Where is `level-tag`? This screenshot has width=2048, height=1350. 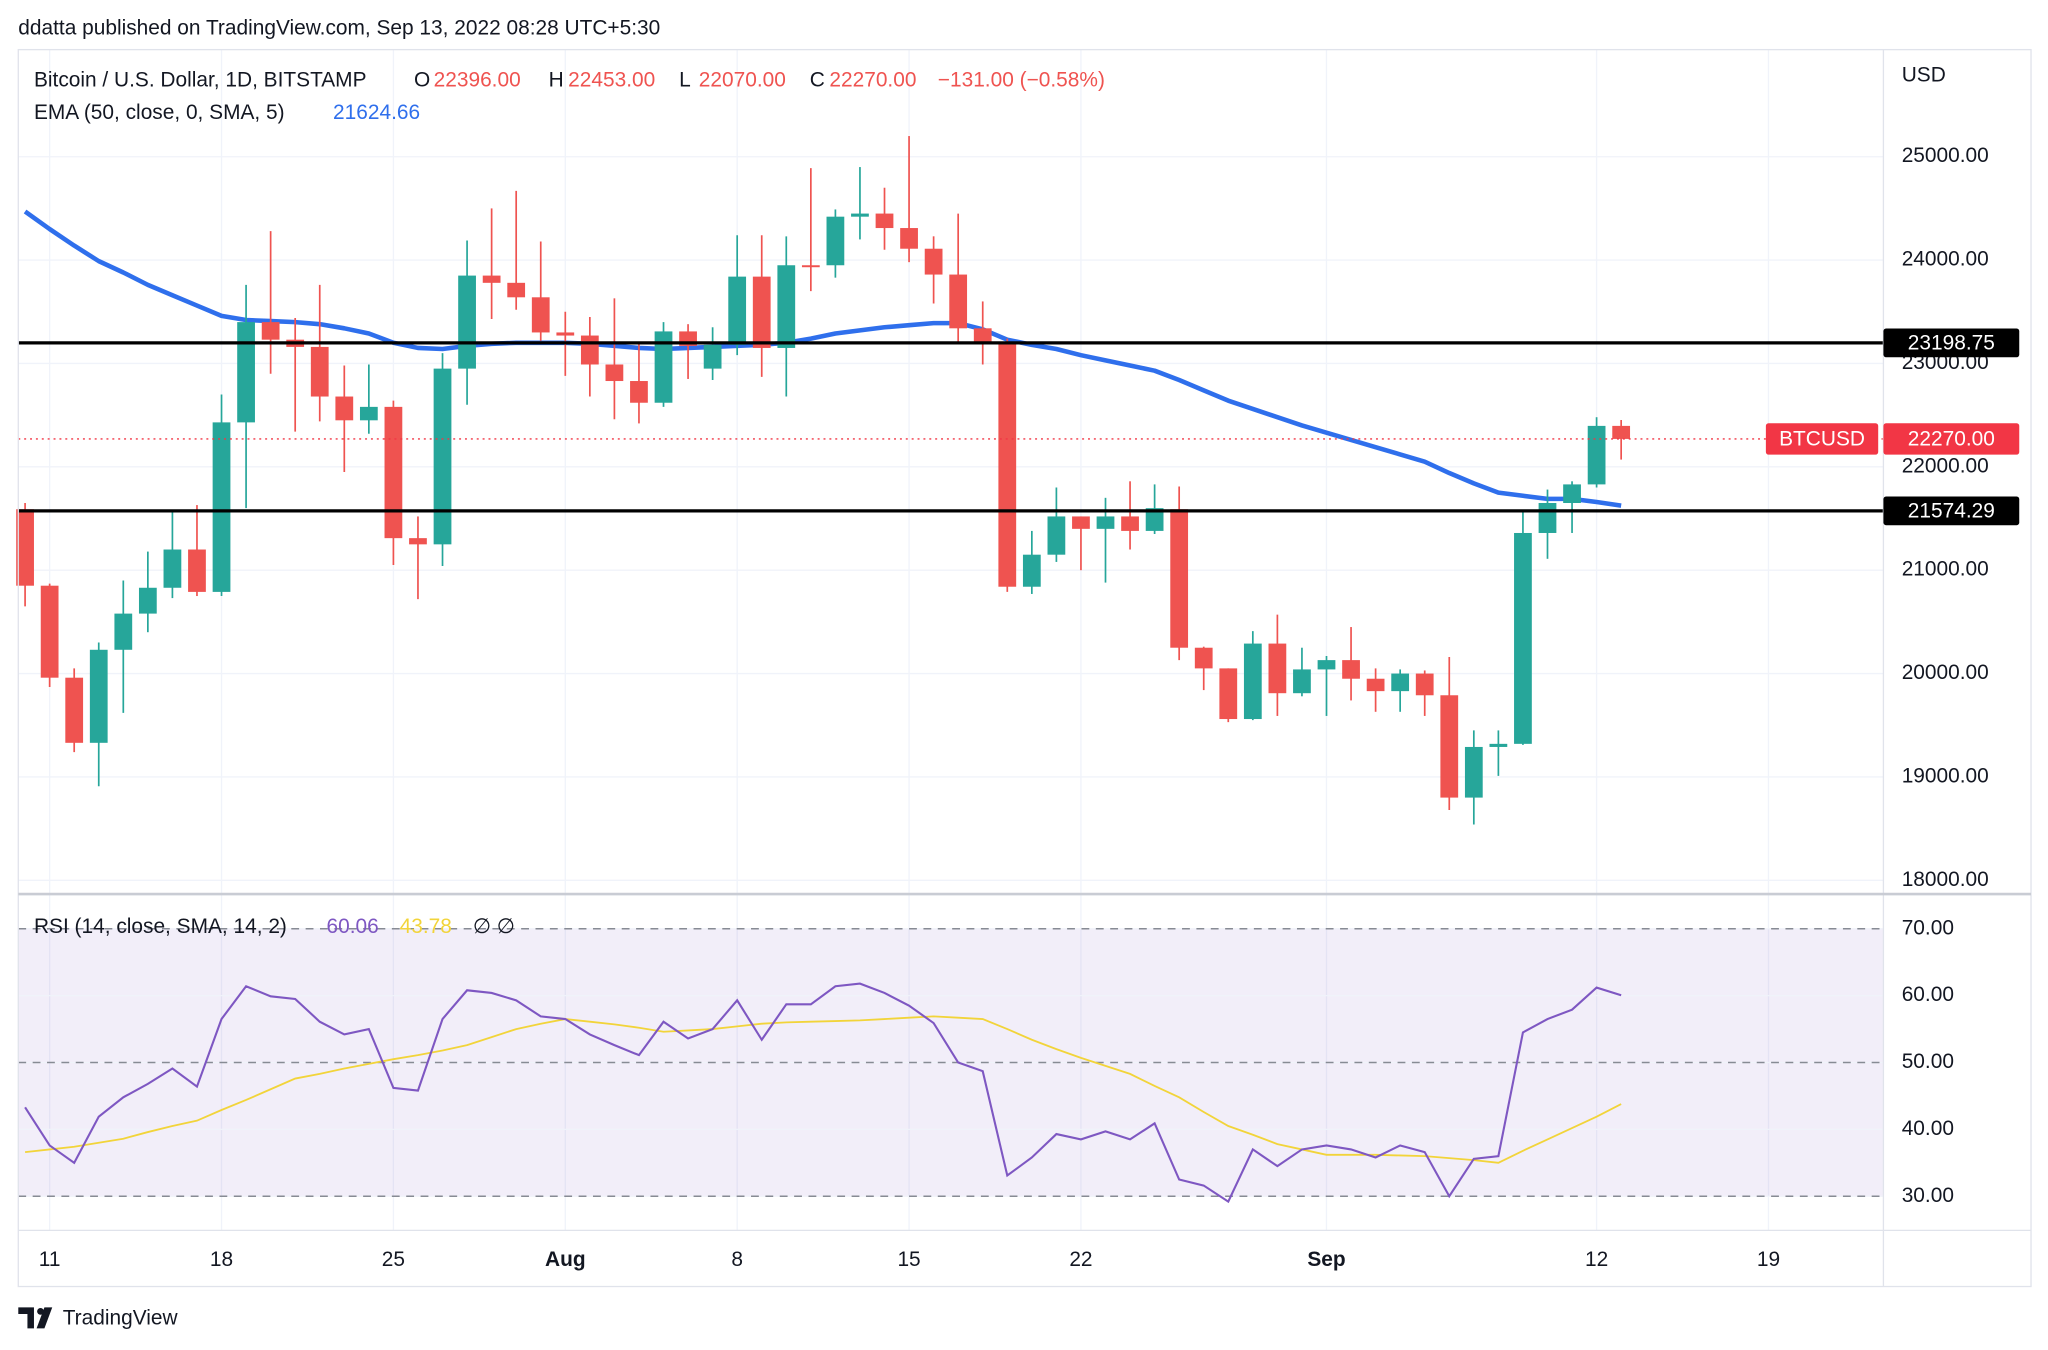
level-tag is located at coordinates (1951, 511).